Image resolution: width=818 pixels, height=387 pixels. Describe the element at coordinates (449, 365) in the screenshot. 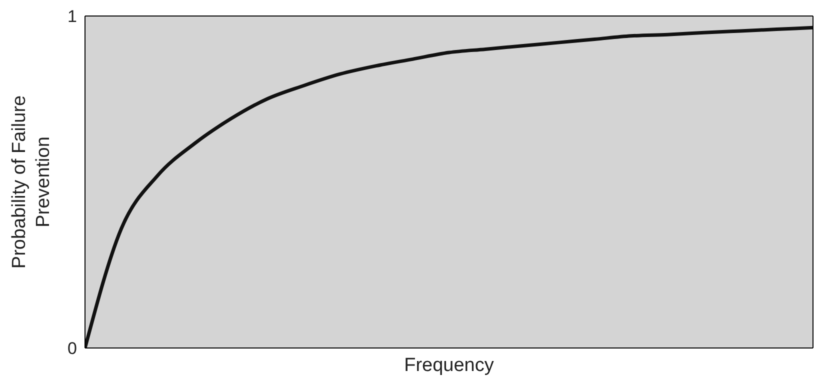

I see `x-axis-title: Frequency` at that location.